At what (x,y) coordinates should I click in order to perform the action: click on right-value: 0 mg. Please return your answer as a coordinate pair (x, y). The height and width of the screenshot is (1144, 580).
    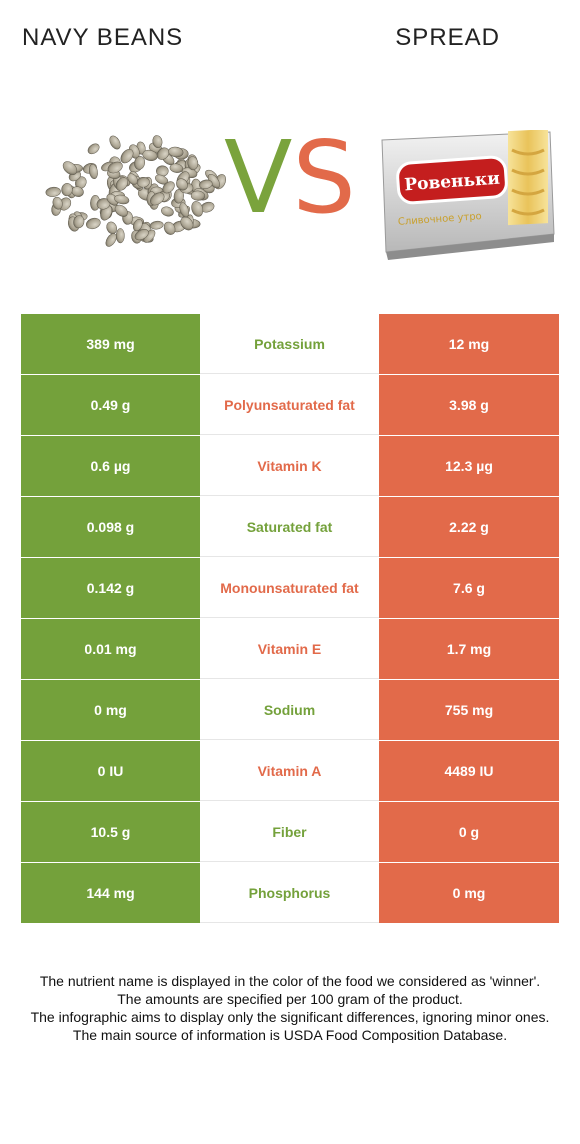
    Looking at the image, I should click on (469, 893).